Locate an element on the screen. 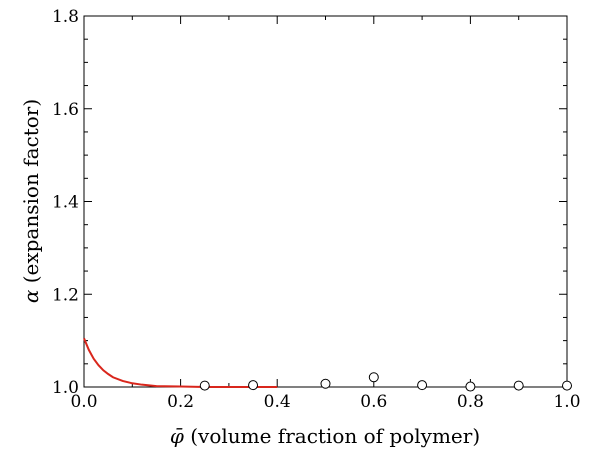 The height and width of the screenshot is (456, 595). y-axis-label: α (expansion factor) is located at coordinates (31, 201).